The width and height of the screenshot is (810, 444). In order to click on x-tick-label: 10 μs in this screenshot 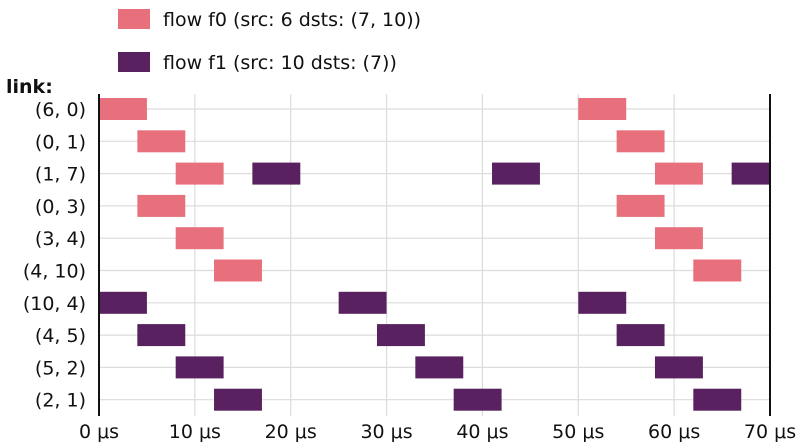, I will do `click(195, 432)`.